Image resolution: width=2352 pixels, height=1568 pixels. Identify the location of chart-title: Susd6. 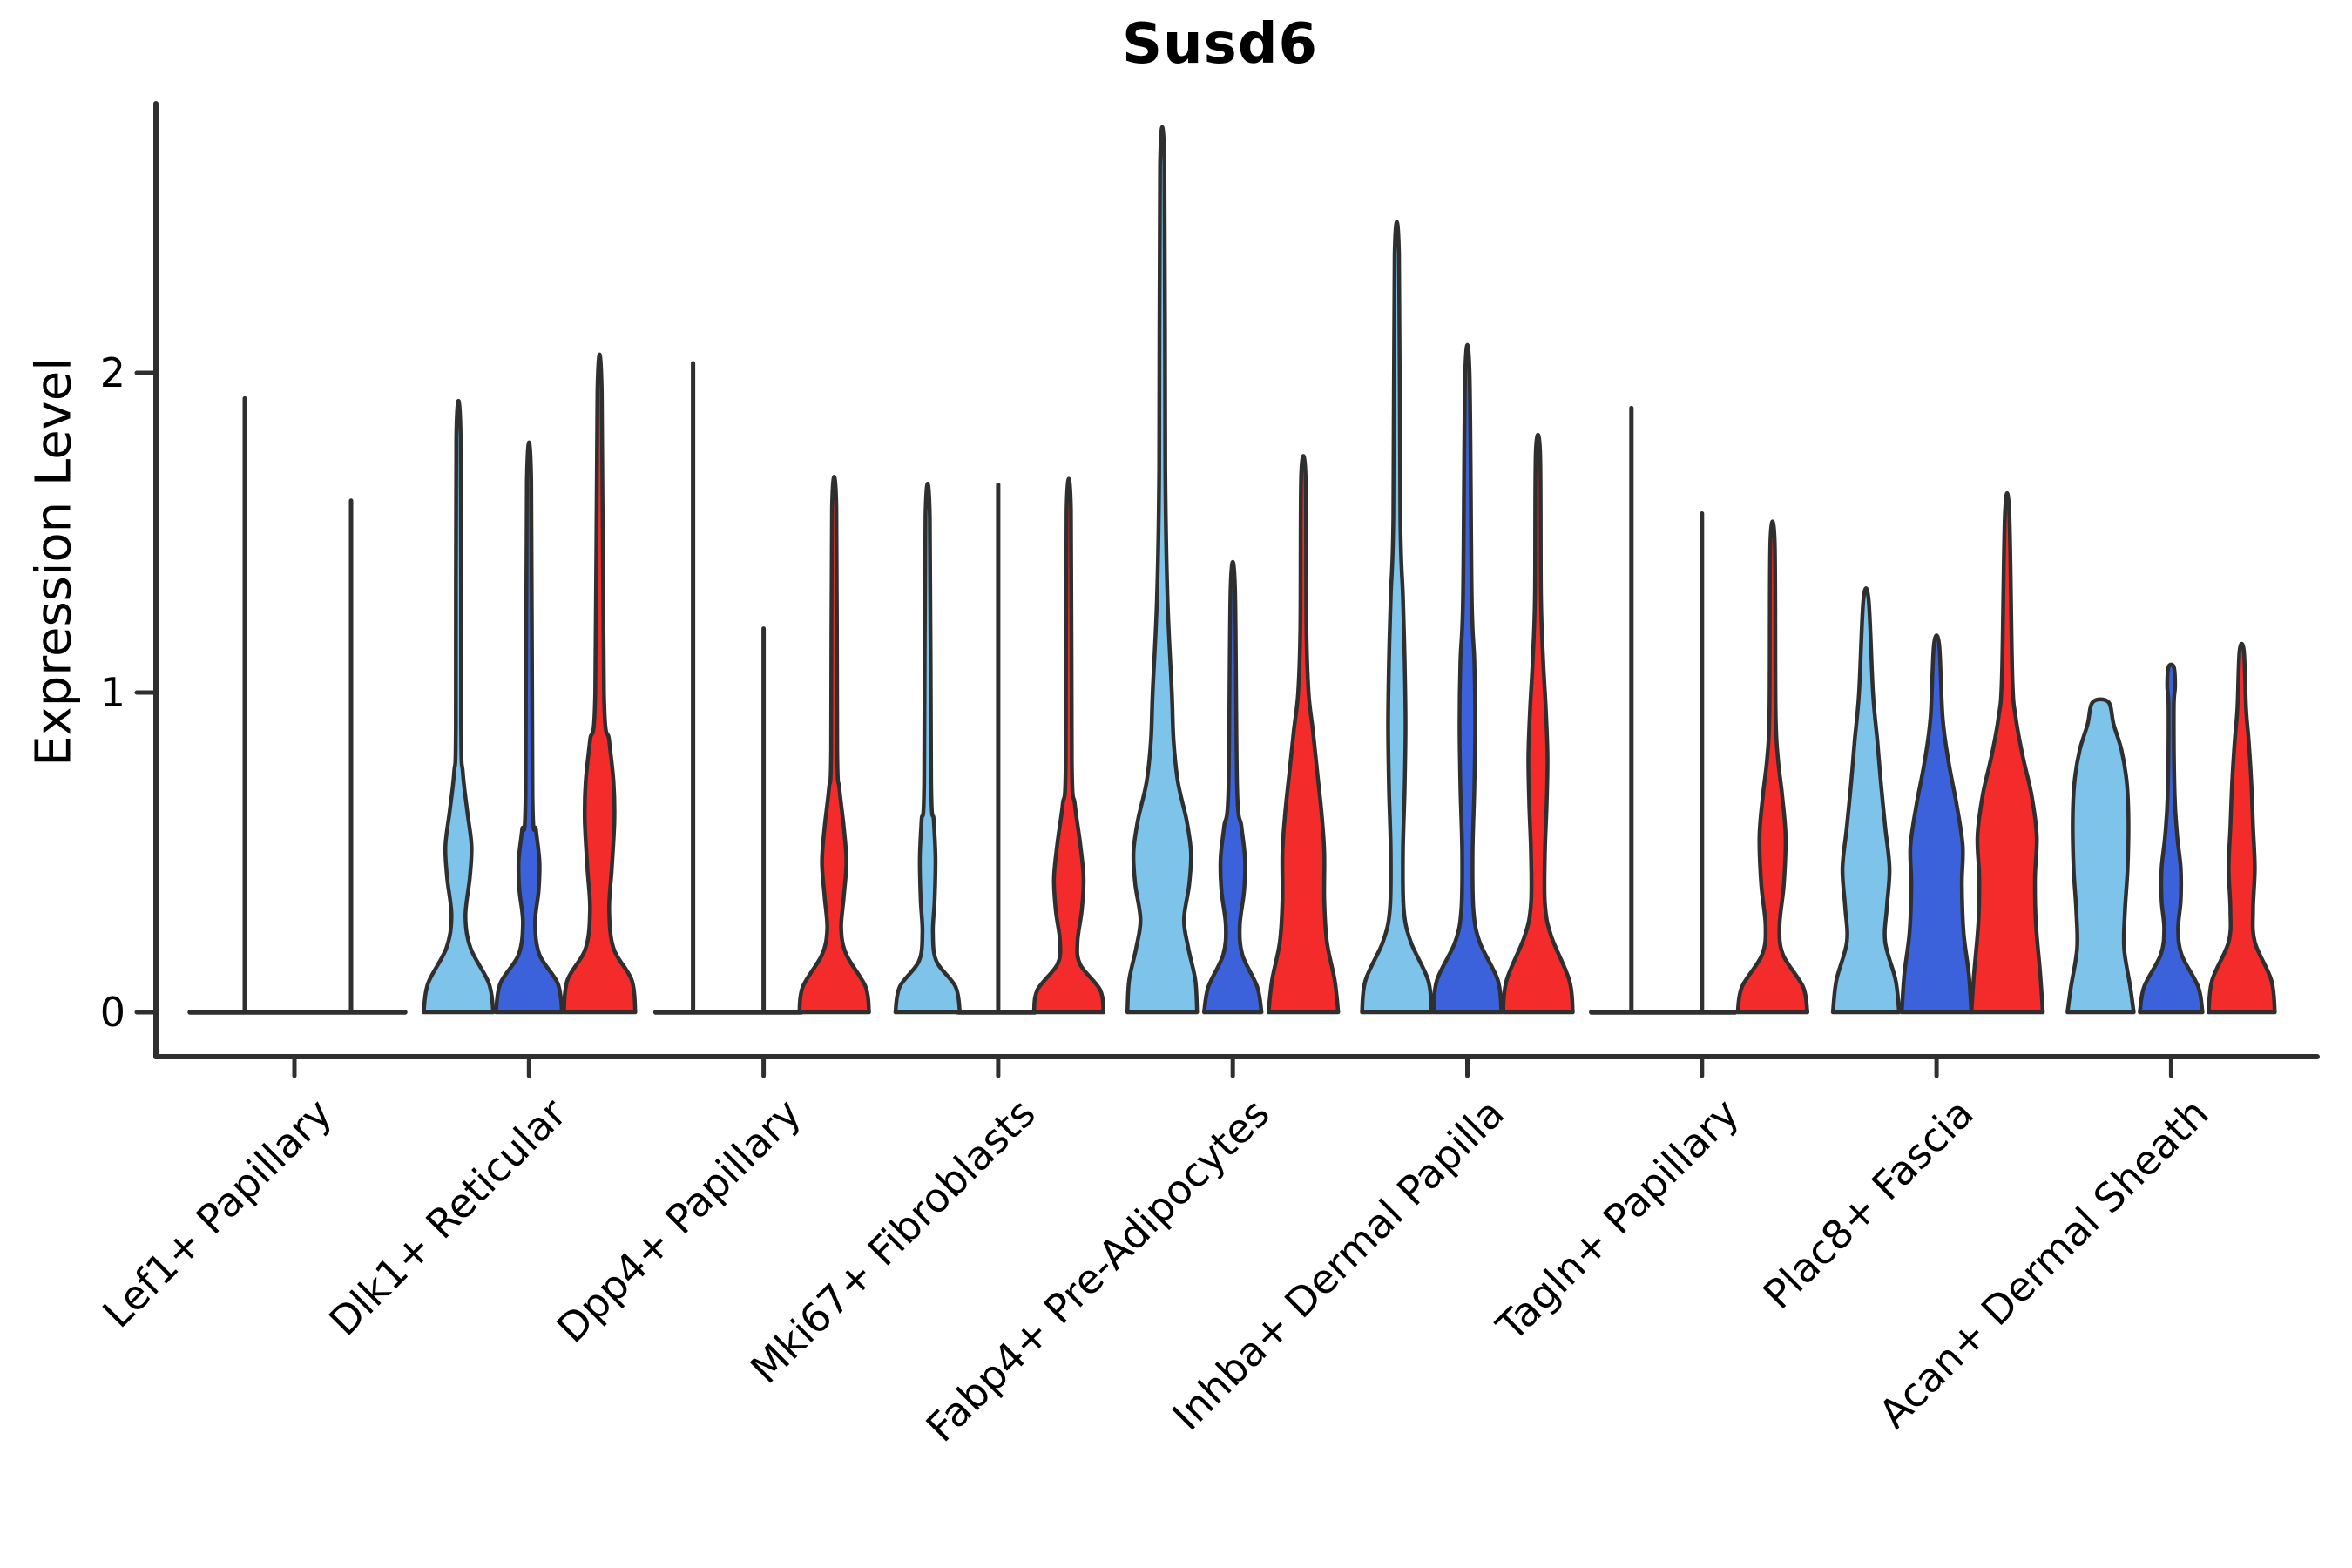
(1220, 44).